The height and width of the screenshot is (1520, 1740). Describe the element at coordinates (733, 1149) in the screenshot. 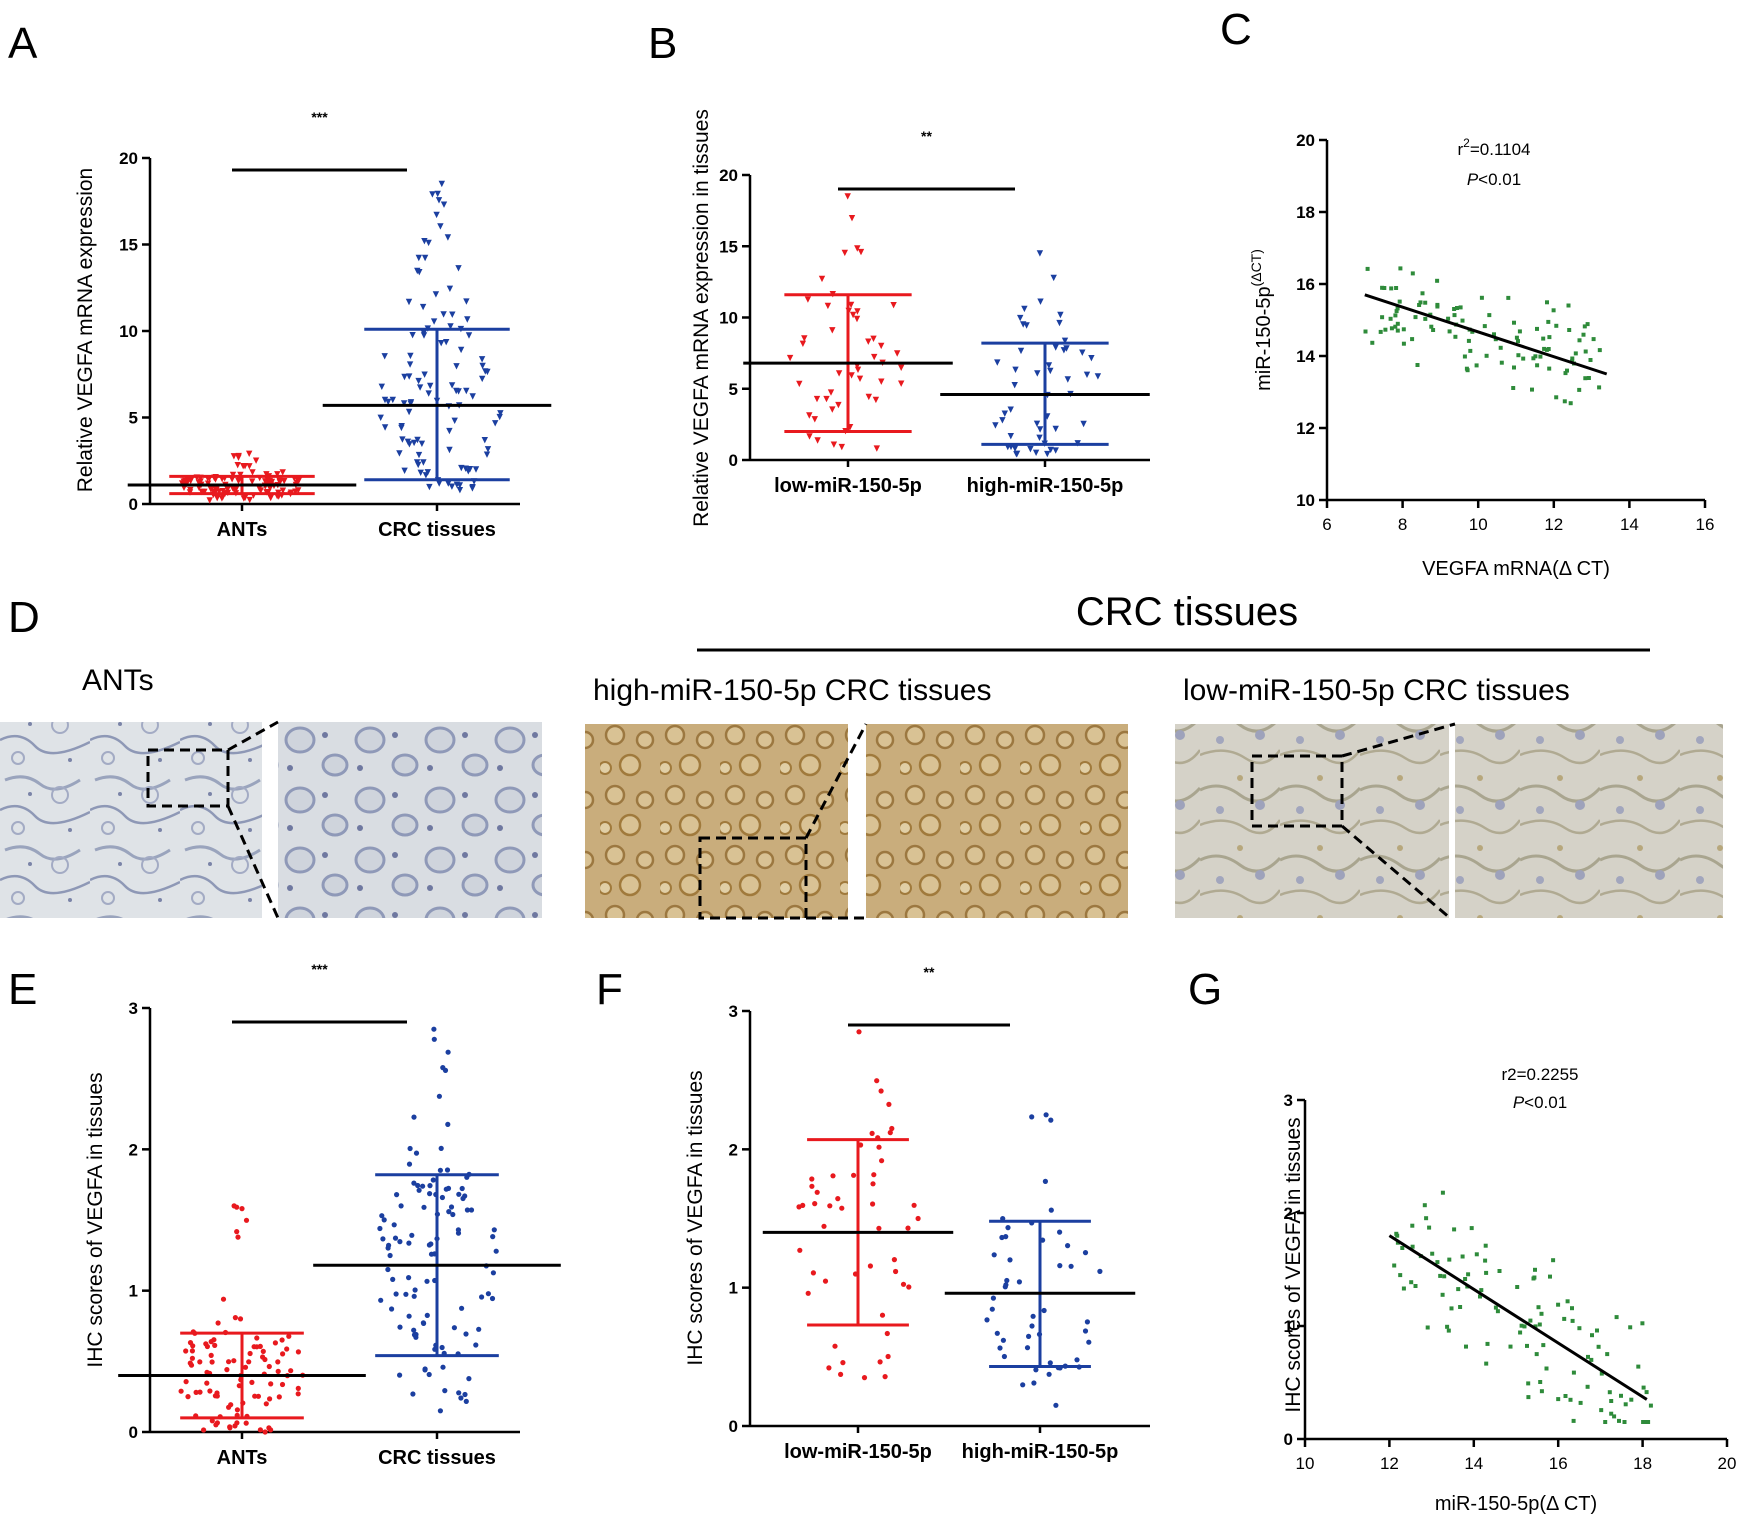

I see `y-tick-label-f-2: 2` at that location.